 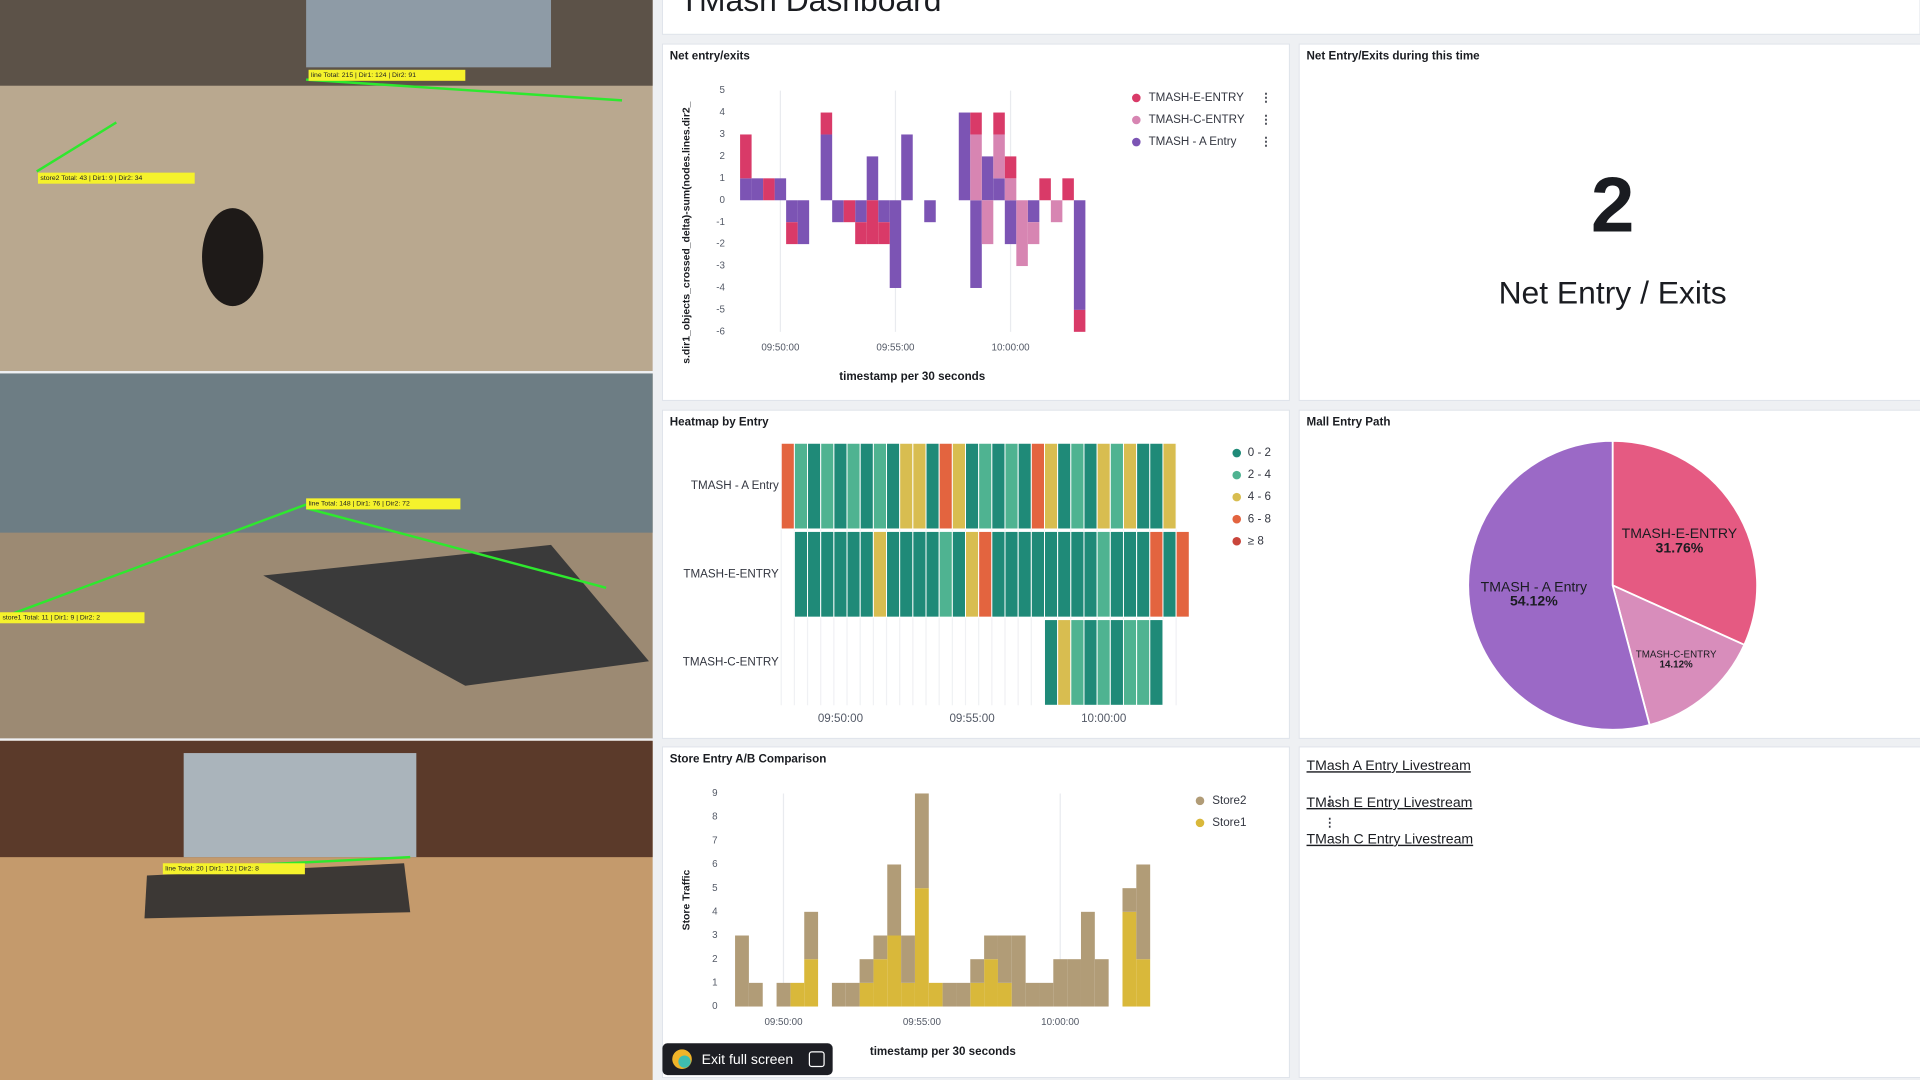 What do you see at coordinates (719, 422) in the screenshot?
I see `panel-title: Heatmap by Entry` at bounding box center [719, 422].